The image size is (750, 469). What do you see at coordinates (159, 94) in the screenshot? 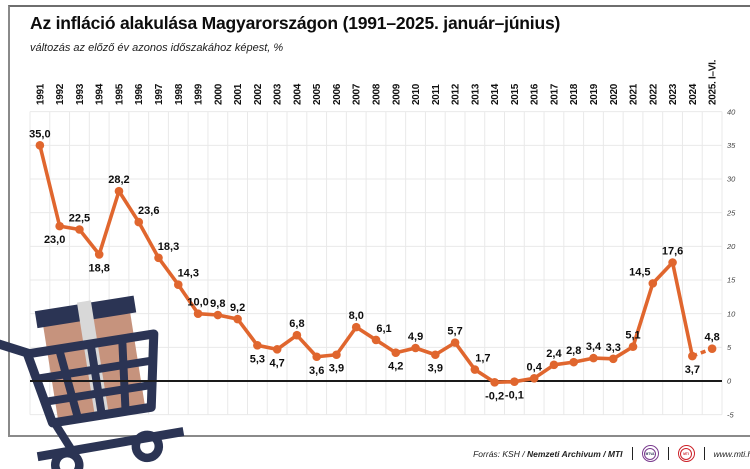
I see `year-tick-label: 1997` at bounding box center [159, 94].